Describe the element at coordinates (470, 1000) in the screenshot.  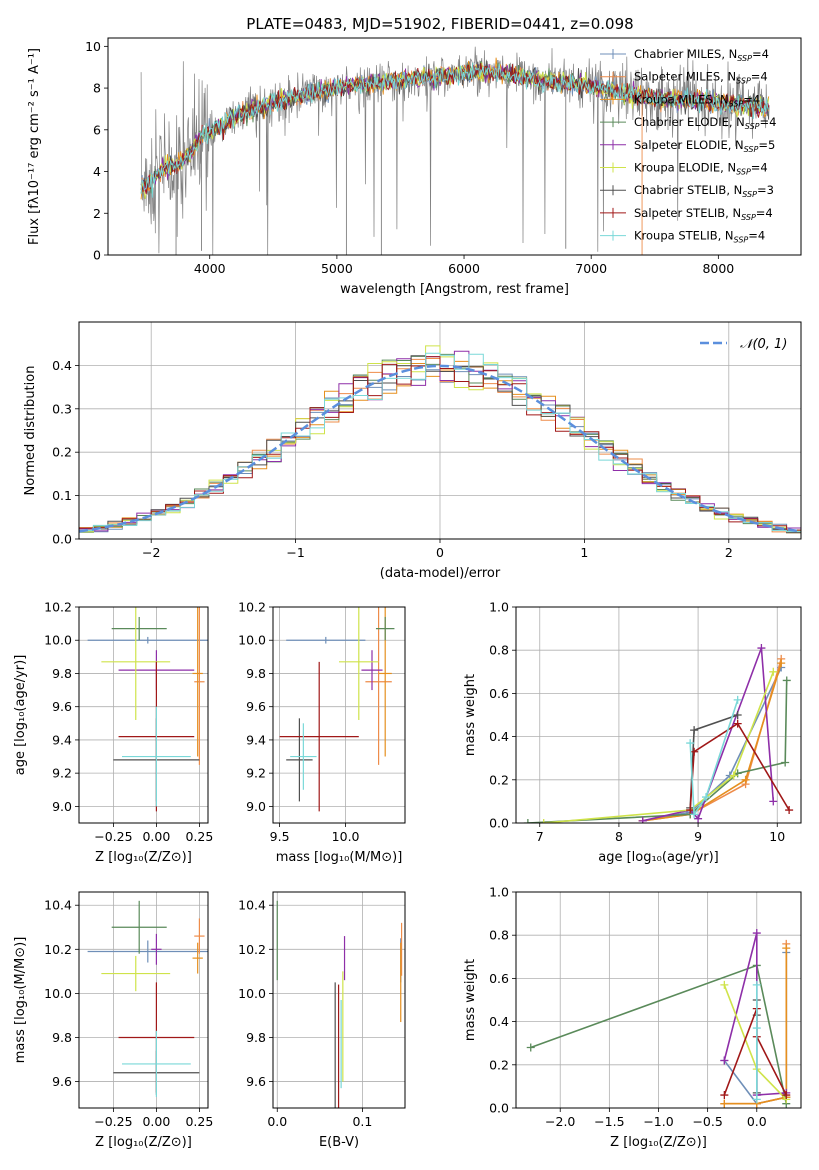
I see `y-axis-label: mass weight` at that location.